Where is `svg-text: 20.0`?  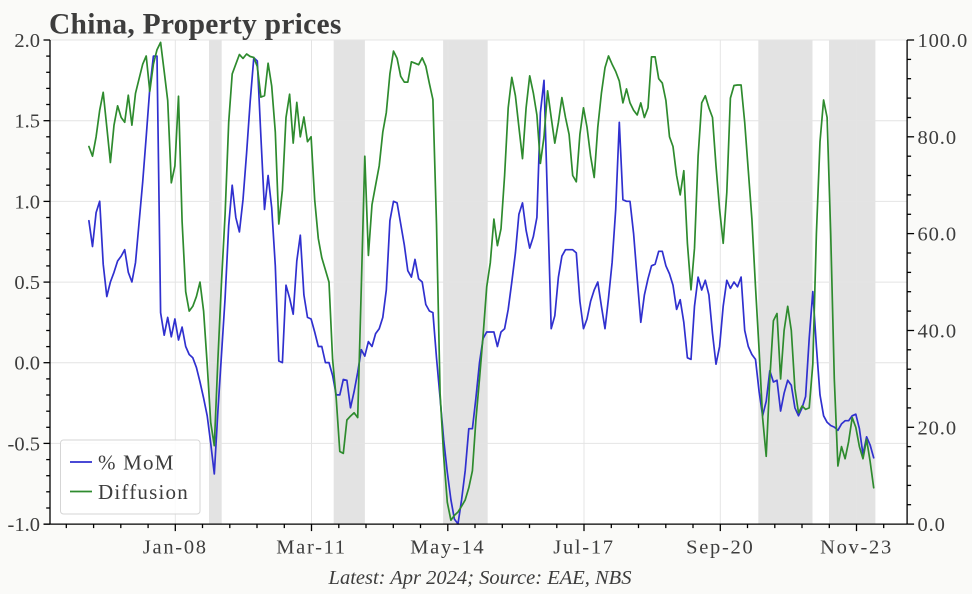
svg-text: 20.0 is located at coordinates (937, 428).